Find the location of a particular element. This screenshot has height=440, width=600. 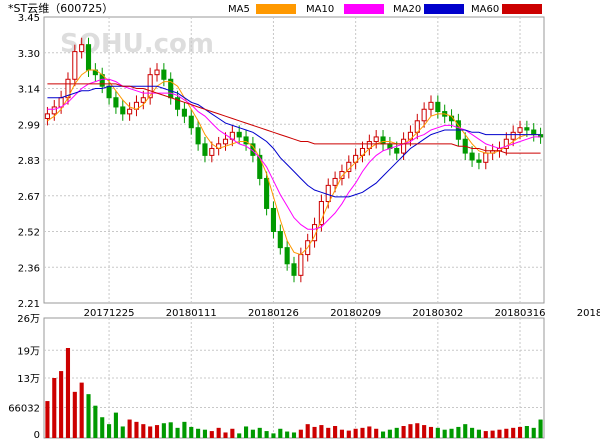

price-x-tick-label: 20180126 is located at coordinates (273, 313).